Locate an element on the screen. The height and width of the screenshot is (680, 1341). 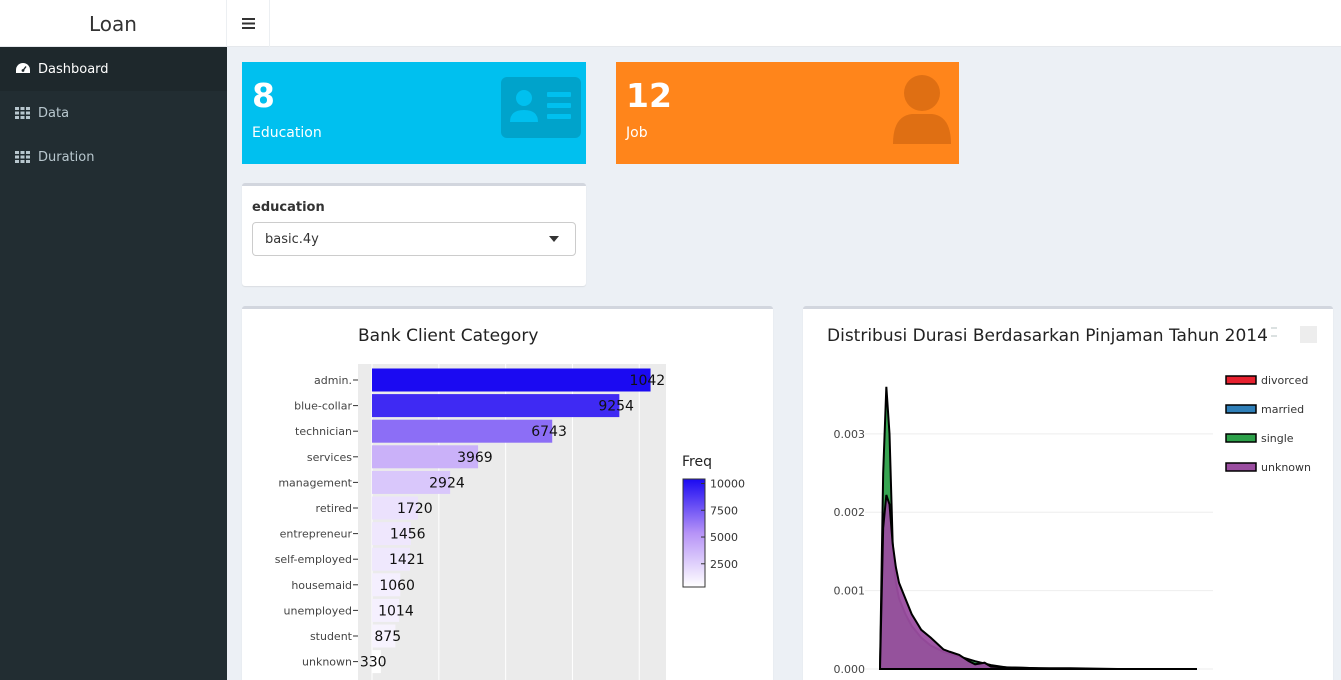
y-tick-label: unemployed is located at coordinates (318, 610).